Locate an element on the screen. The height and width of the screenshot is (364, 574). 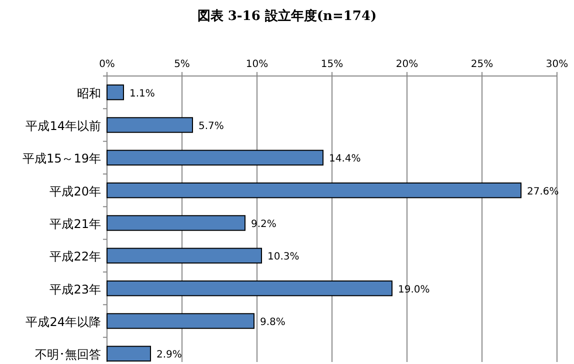
y-tick-label: 平成15～19年 is located at coordinates (61, 159).